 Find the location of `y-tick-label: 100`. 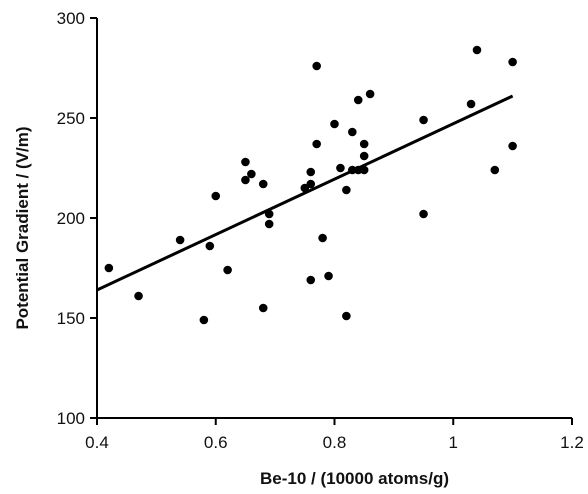

y-tick-label: 100 is located at coordinates (71, 418).